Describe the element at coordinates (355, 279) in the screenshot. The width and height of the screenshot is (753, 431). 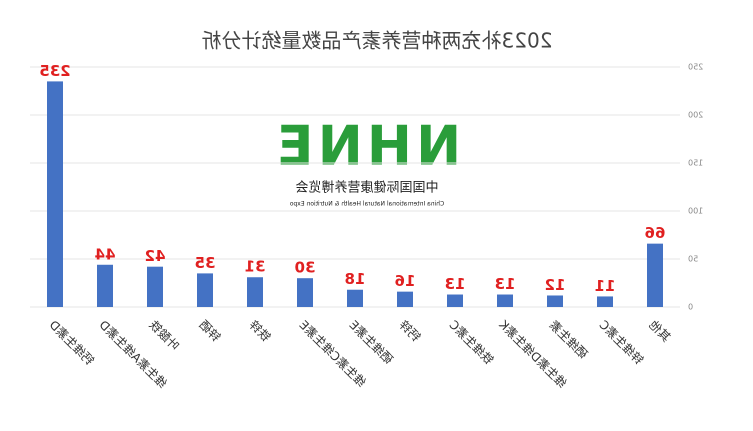
I see `value-label: 18` at that location.